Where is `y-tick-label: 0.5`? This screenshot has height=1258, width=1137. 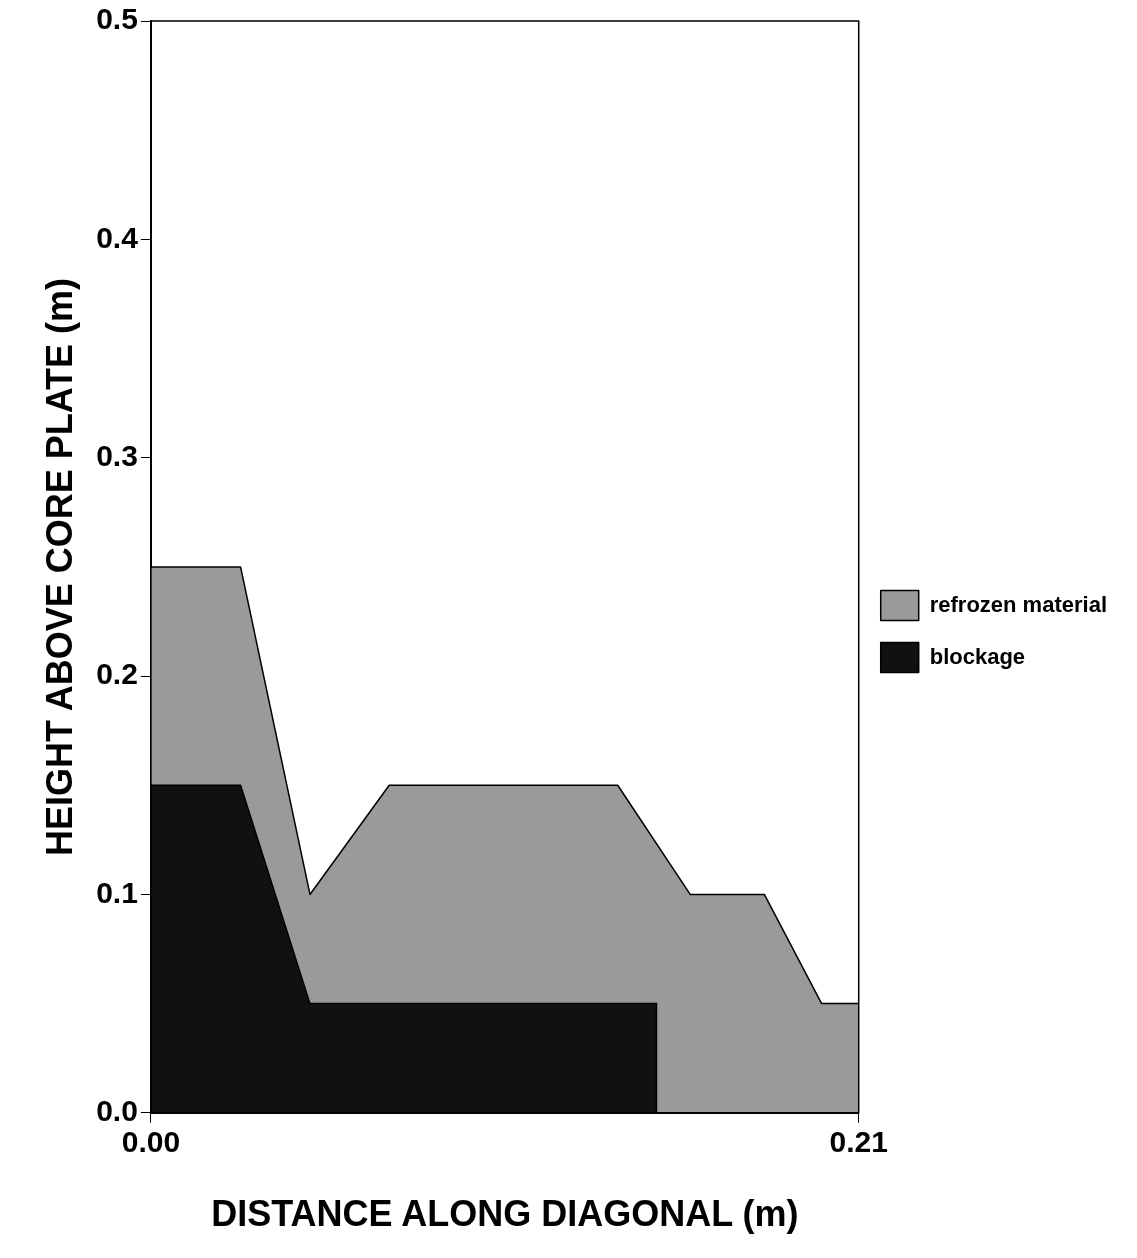 y-tick-label: 0.5 is located at coordinates (117, 19).